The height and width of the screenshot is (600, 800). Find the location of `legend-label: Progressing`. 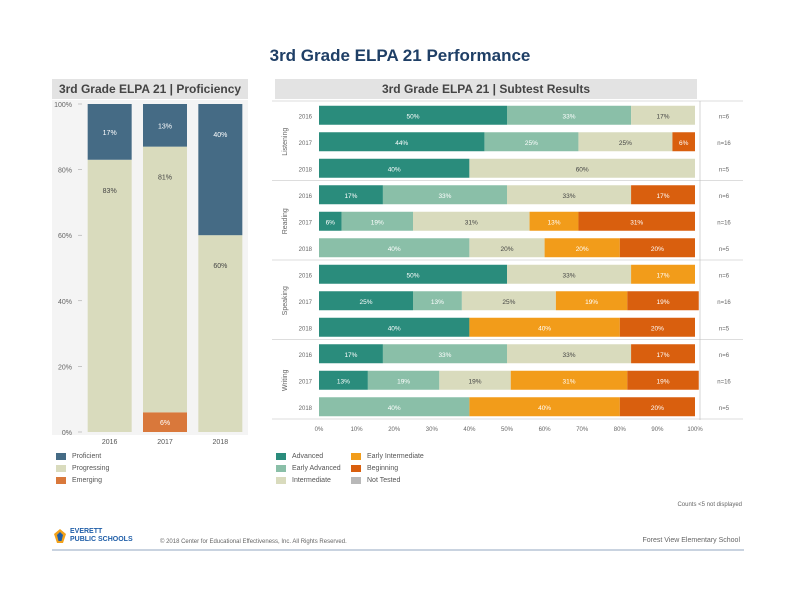

legend-label: Progressing is located at coordinates (91, 468).